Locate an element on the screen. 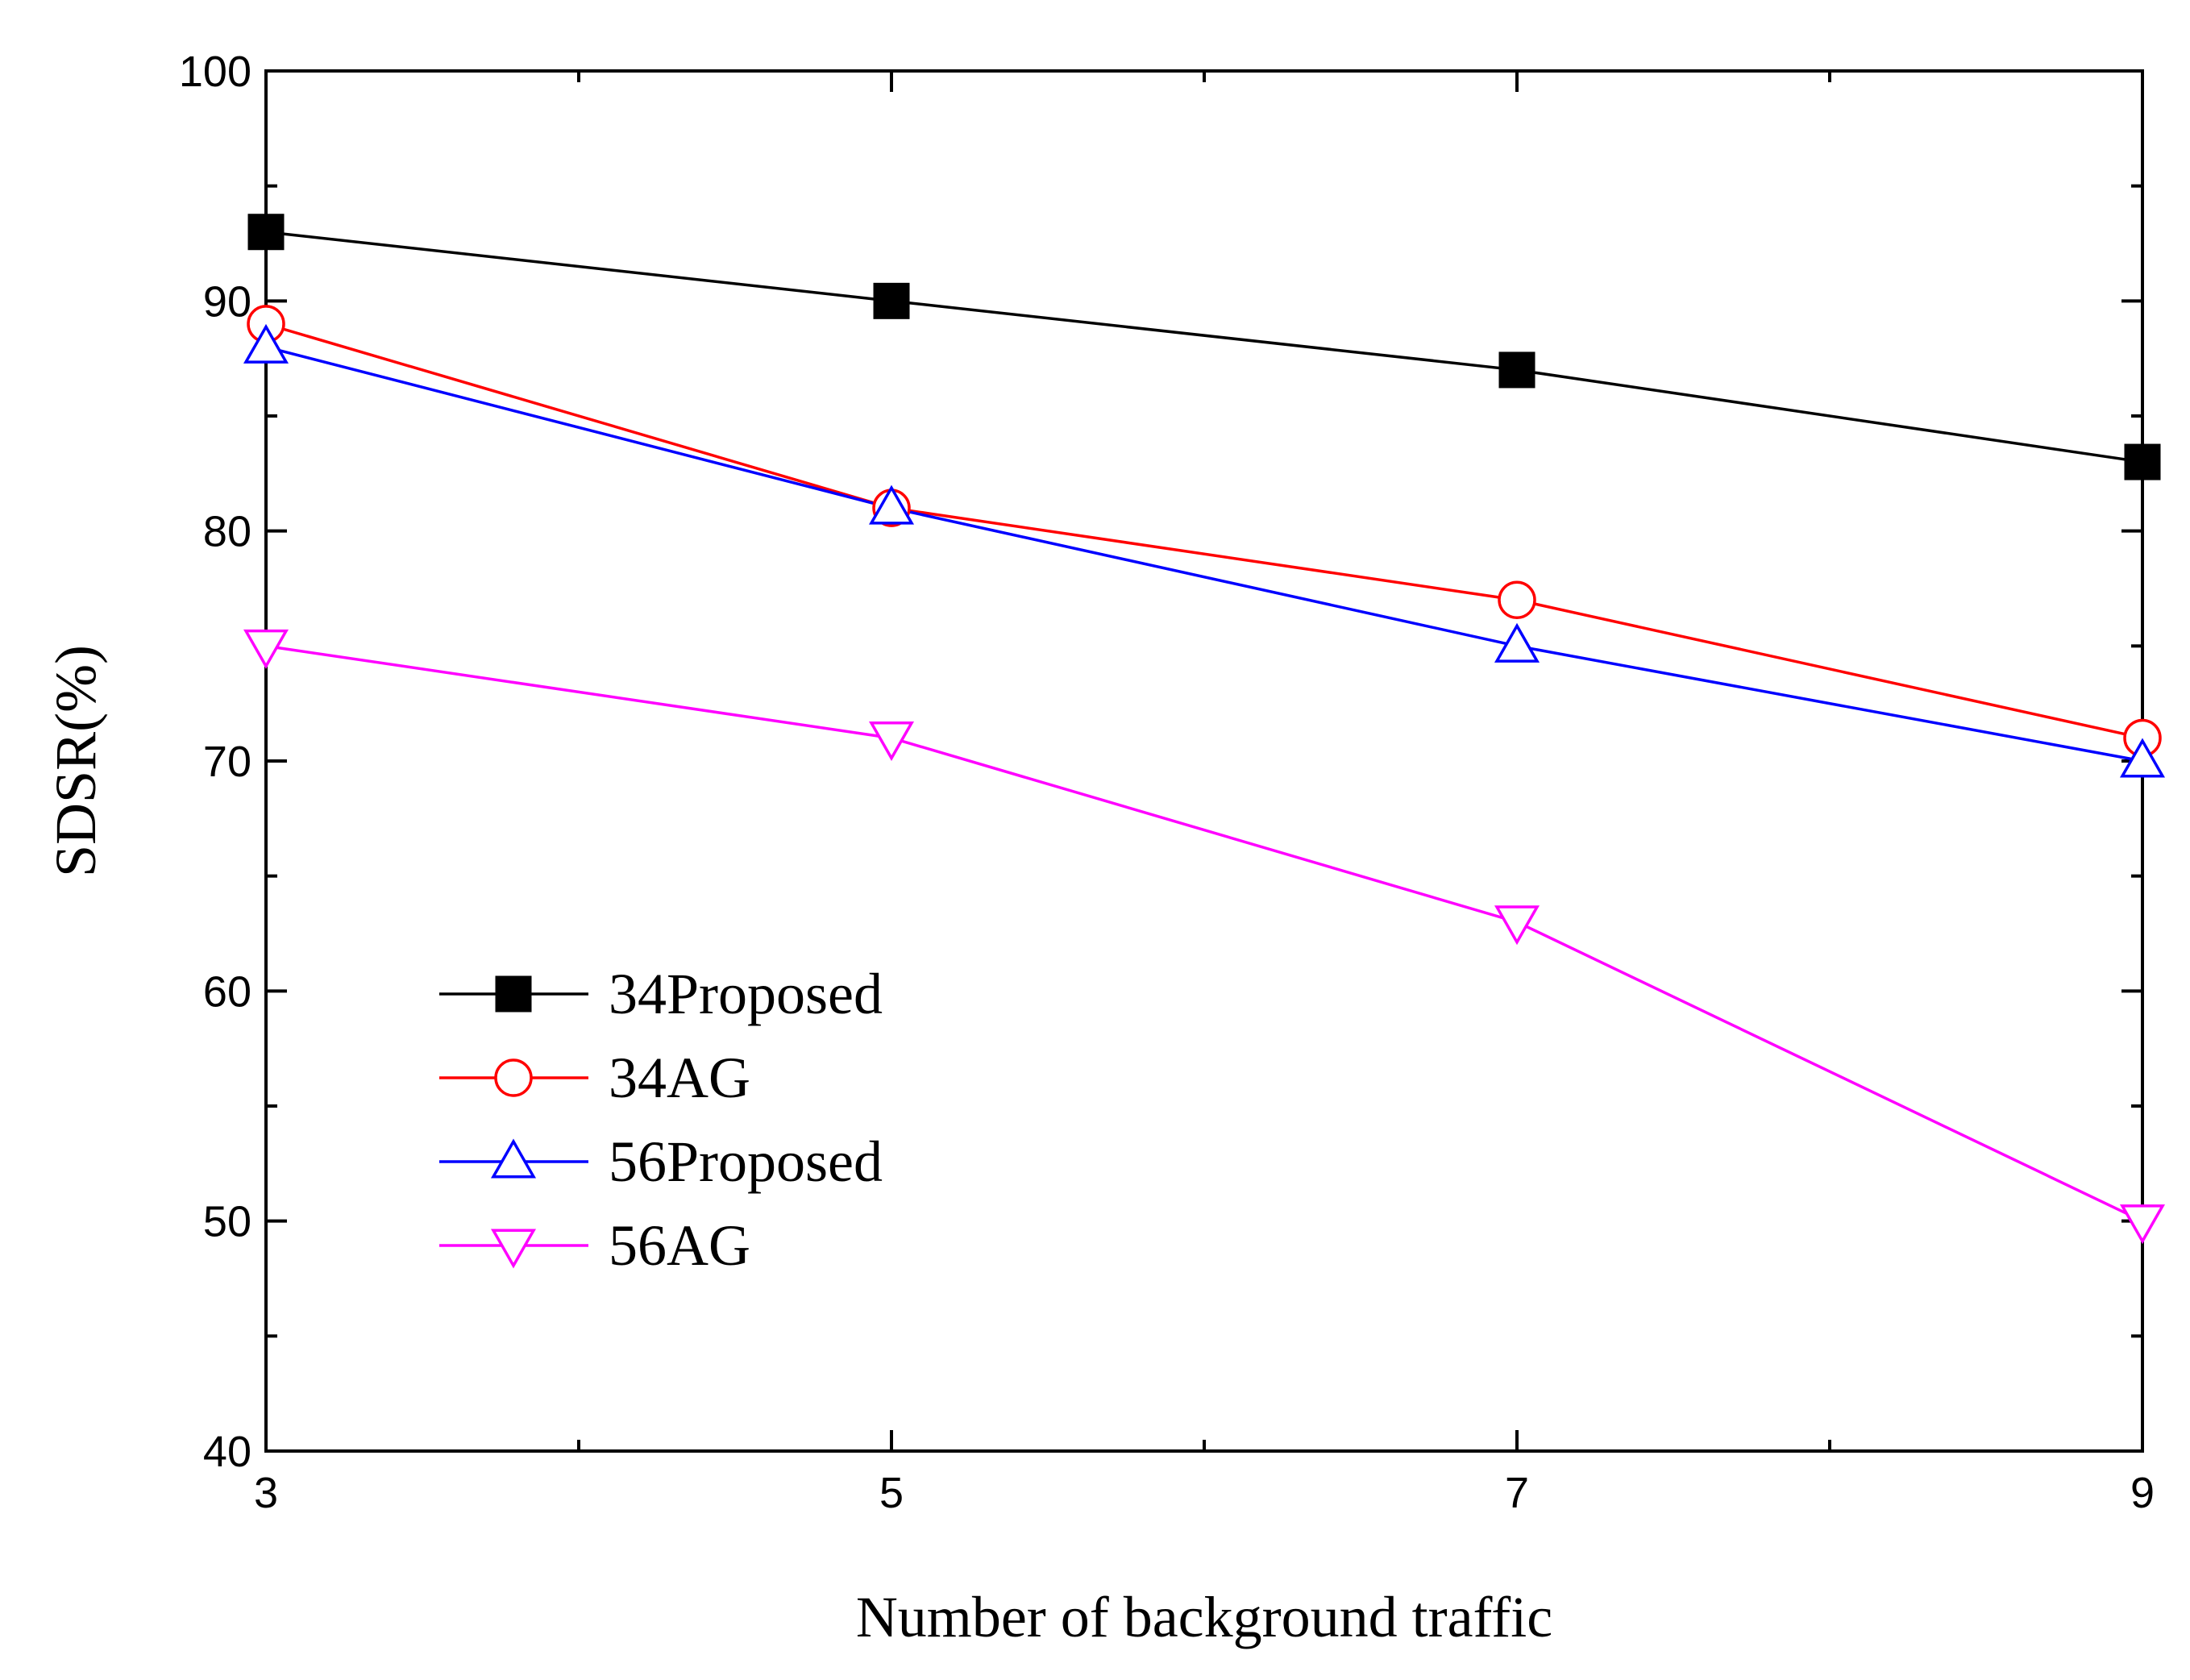  y-tick-label: 90 is located at coordinates (227, 301).